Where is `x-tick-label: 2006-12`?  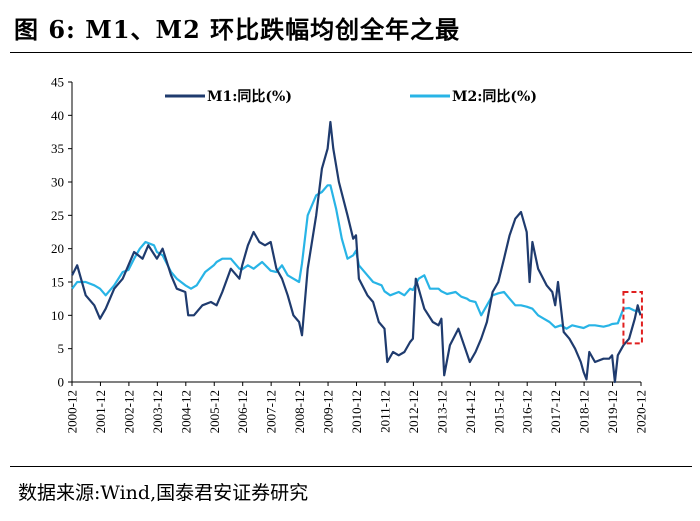 x-tick-label: 2006-12 is located at coordinates (242, 411).